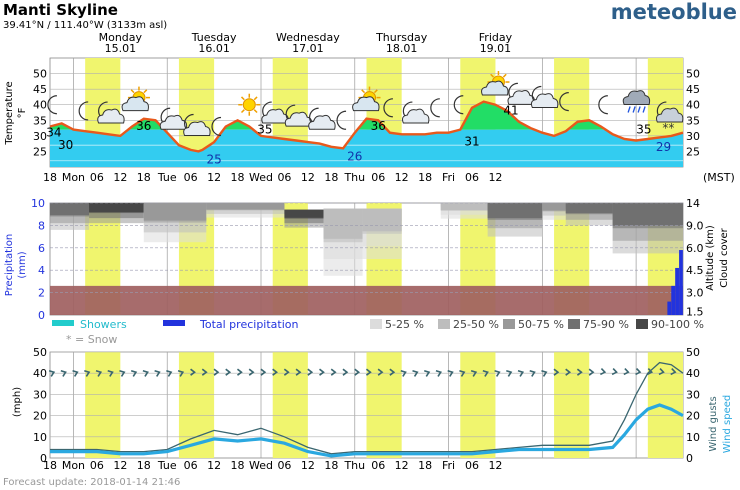 The width and height of the screenshot is (740, 490). I want to click on wind-speed-line, so click(367, 430).